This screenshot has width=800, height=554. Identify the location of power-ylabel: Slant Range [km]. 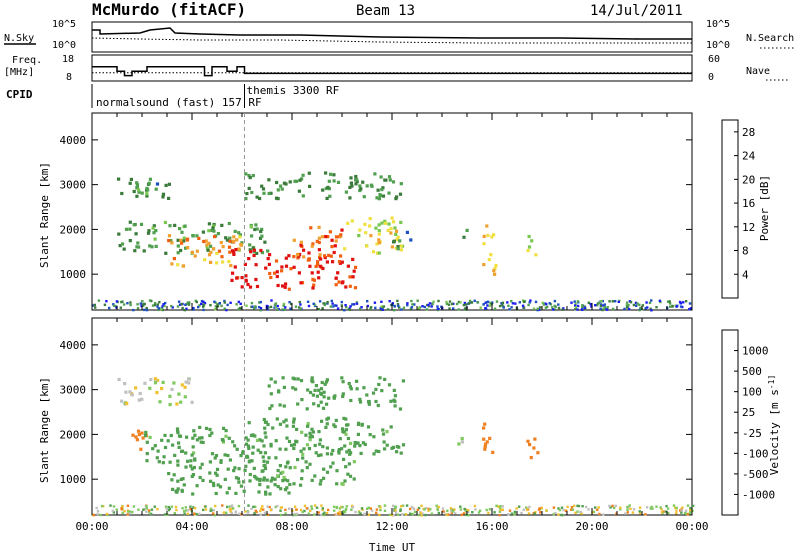
(44, 215).